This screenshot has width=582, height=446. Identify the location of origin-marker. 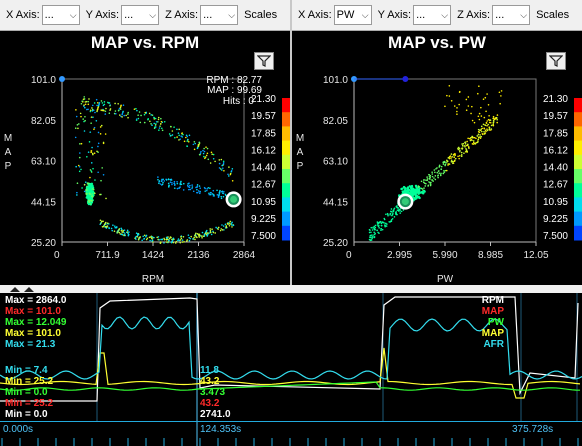
(62, 79).